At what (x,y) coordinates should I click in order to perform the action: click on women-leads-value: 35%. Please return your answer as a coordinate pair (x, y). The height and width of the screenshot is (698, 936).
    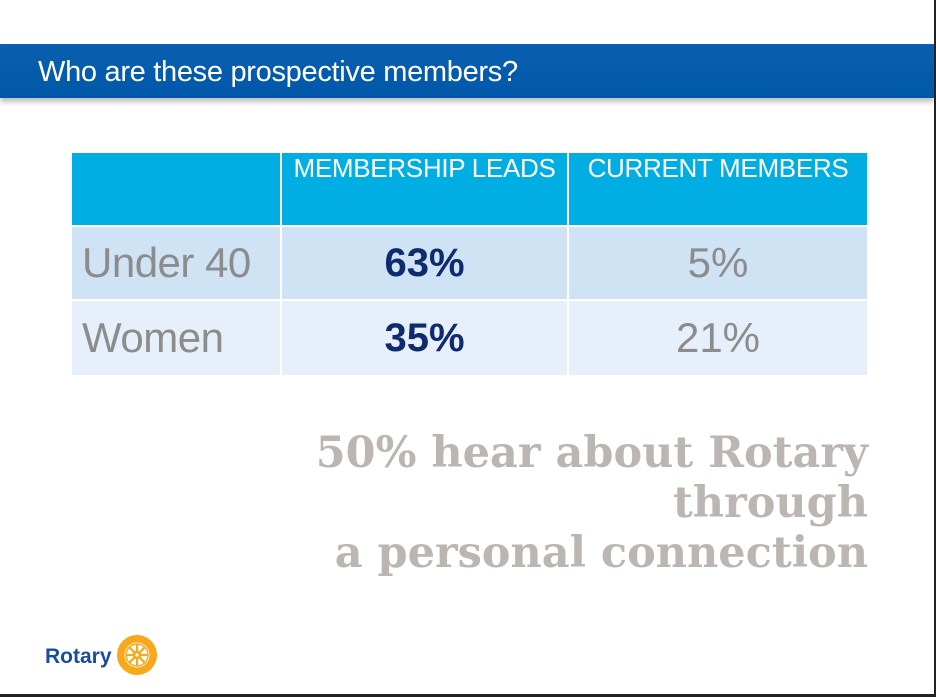
    Looking at the image, I should click on (424, 338).